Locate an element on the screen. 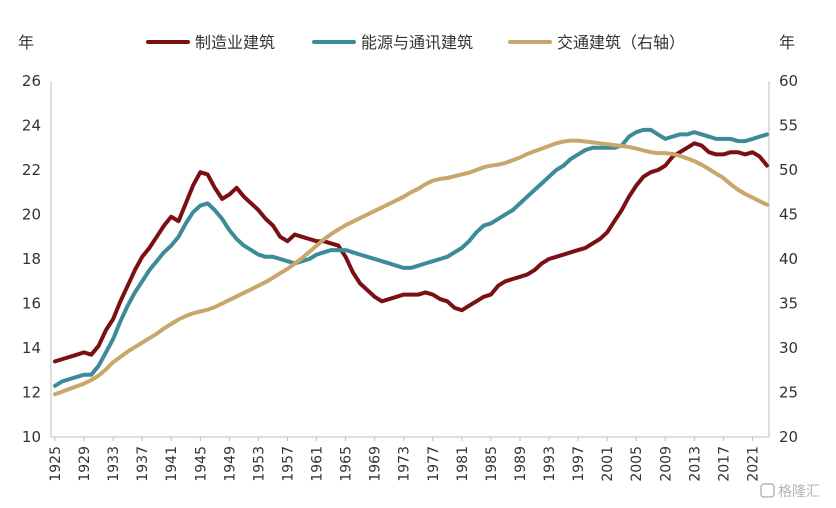  x-tick-label: 1985 is located at coordinates (492, 464).